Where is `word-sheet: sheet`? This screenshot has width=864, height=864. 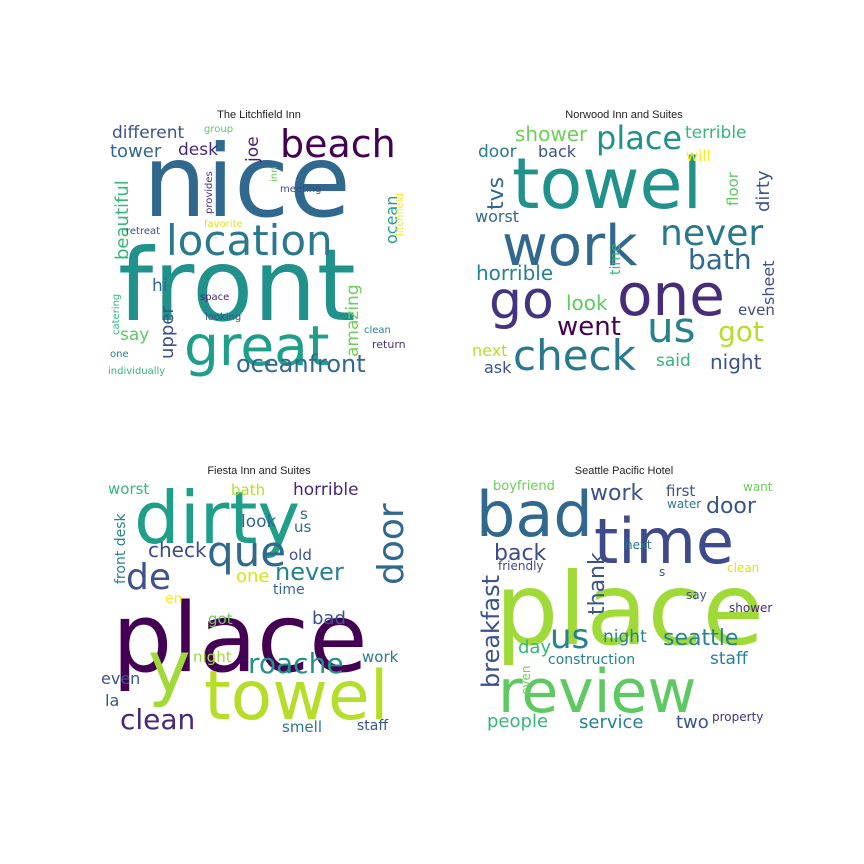
word-sheet: sheet is located at coordinates (768, 283).